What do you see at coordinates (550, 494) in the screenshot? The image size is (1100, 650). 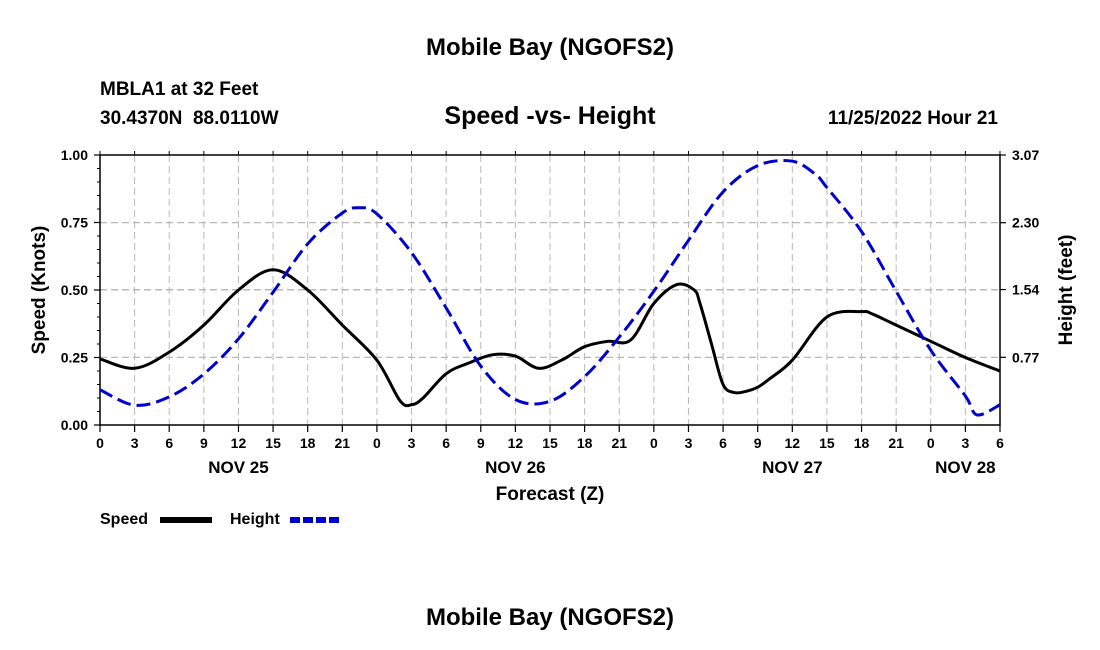 I see `x-axis-label: Forecast (Z)` at bounding box center [550, 494].